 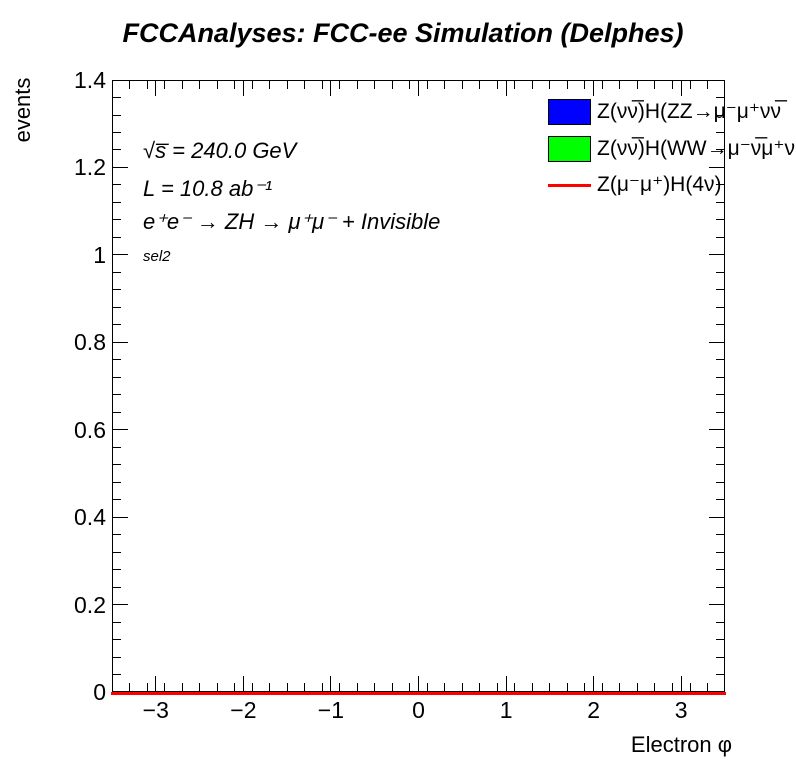 I want to click on plot-title: FCCAnalyses: FCC-ee Simulation (Delphes), so click(x=403, y=33).